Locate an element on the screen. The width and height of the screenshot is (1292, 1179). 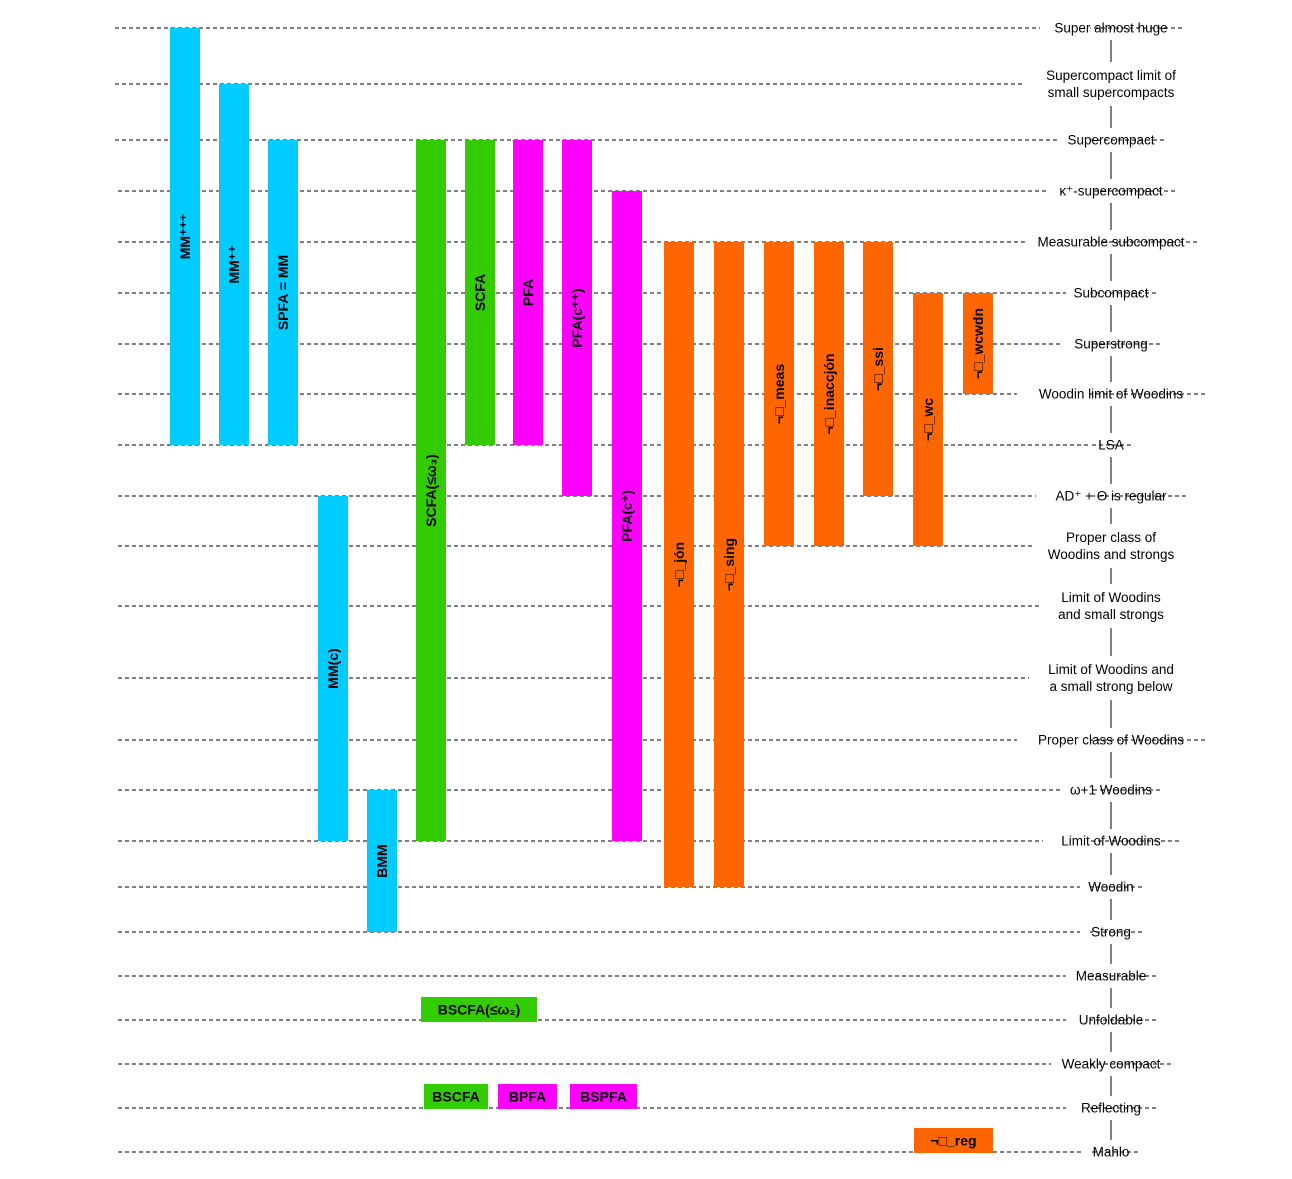
bar-label: SCFA is located at coordinates (480, 292).